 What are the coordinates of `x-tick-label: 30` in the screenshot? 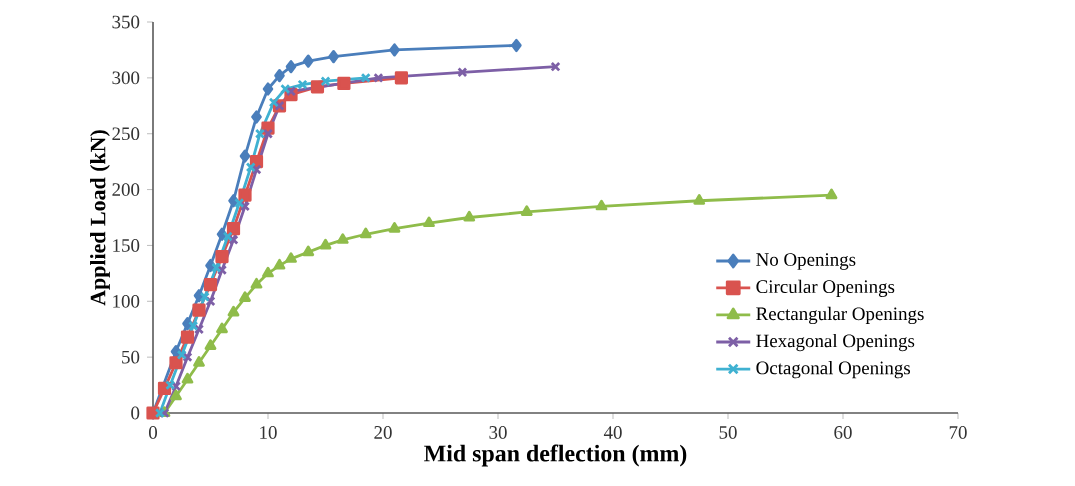 It's located at (498, 432).